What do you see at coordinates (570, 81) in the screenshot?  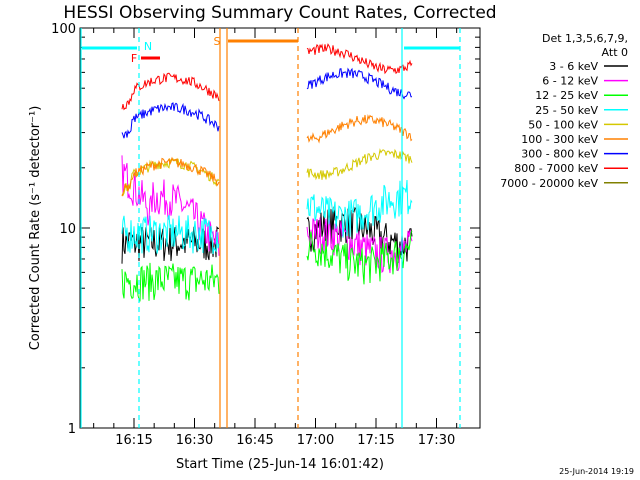 I see `legend-label: 6 - 12 keV` at bounding box center [570, 81].